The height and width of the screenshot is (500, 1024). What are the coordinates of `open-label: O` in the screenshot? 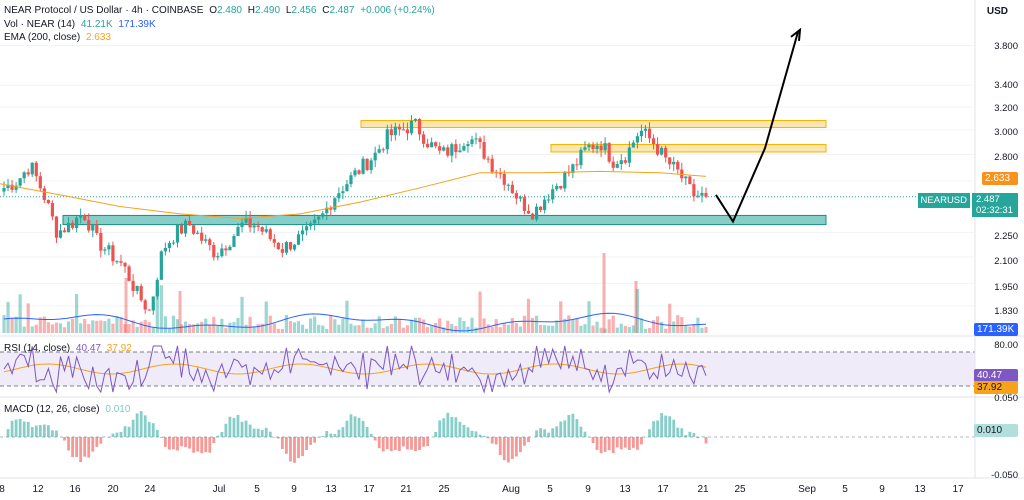 It's located at (213, 10).